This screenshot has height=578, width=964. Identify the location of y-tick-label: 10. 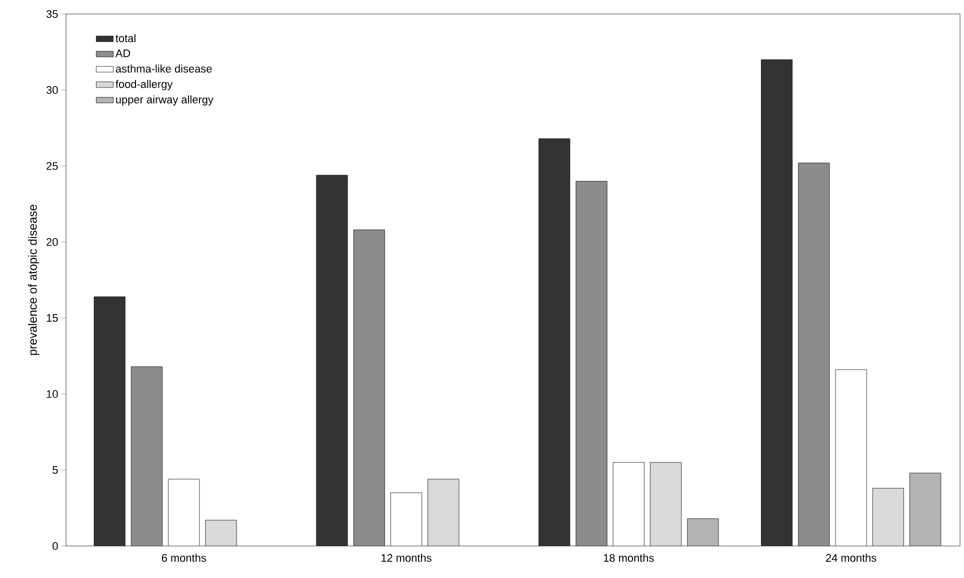
(52, 394).